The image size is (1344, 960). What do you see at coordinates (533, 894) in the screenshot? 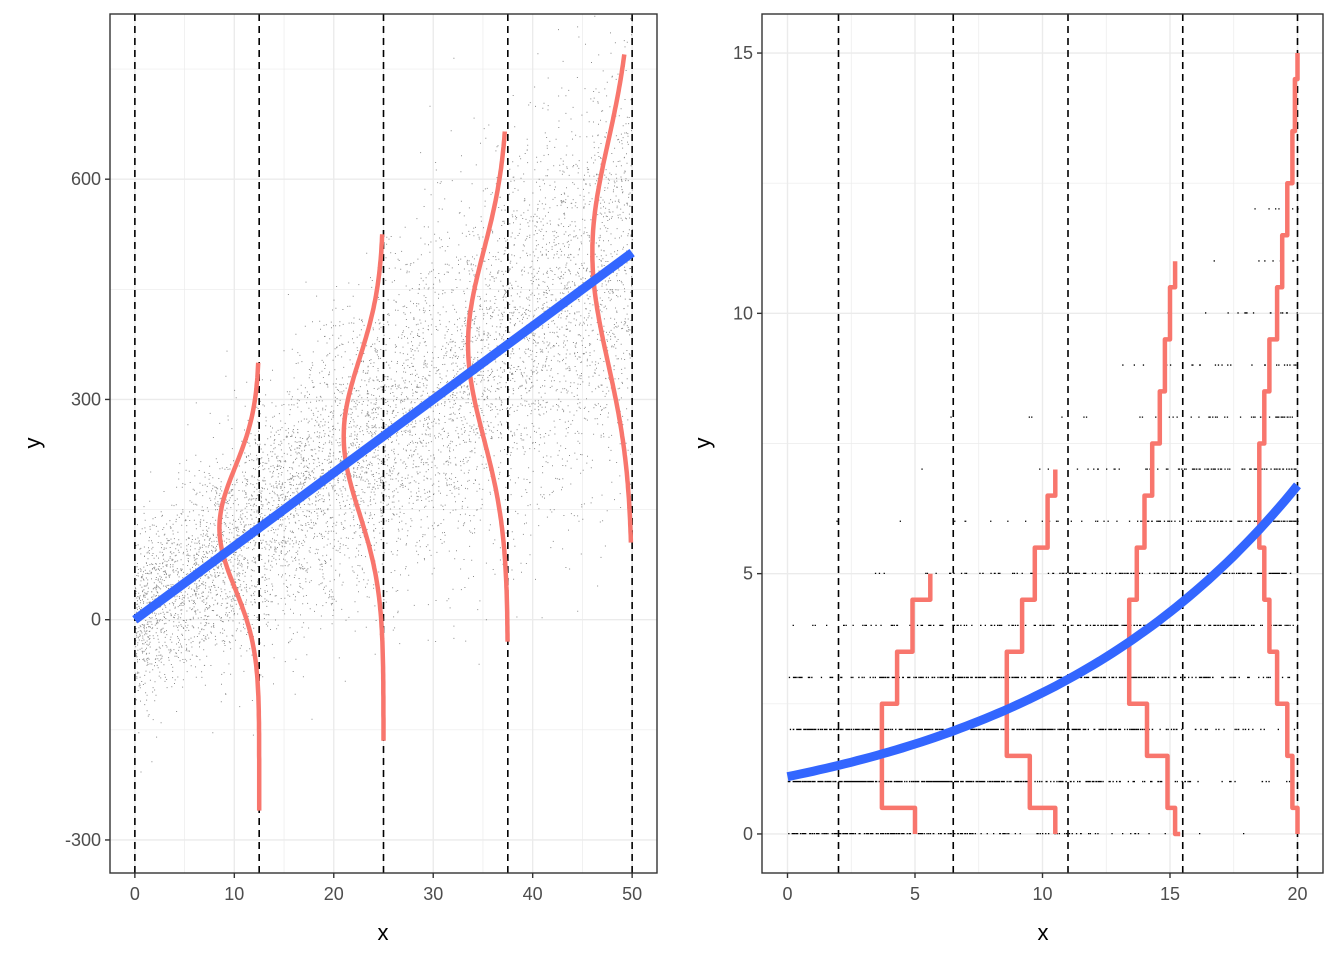
I see `x-tick-label: 40` at bounding box center [533, 894].